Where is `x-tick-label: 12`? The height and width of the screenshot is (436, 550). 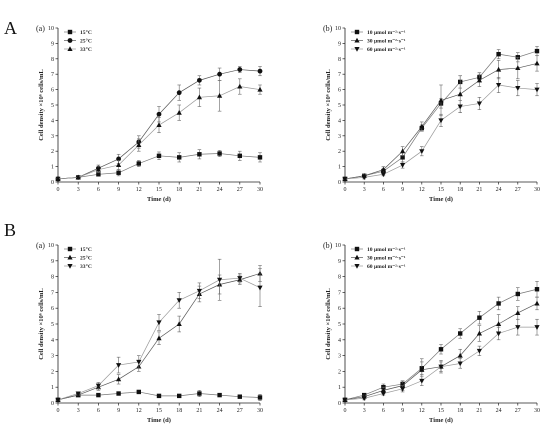
x-tick-label: 12 is located at coordinates (422, 411).